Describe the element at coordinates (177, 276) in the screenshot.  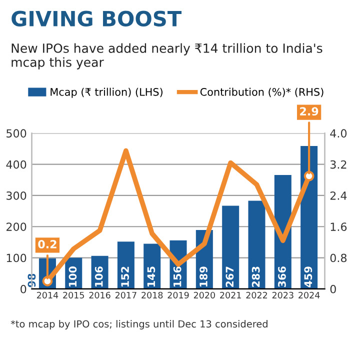
I see `data-label: 156` at that location.